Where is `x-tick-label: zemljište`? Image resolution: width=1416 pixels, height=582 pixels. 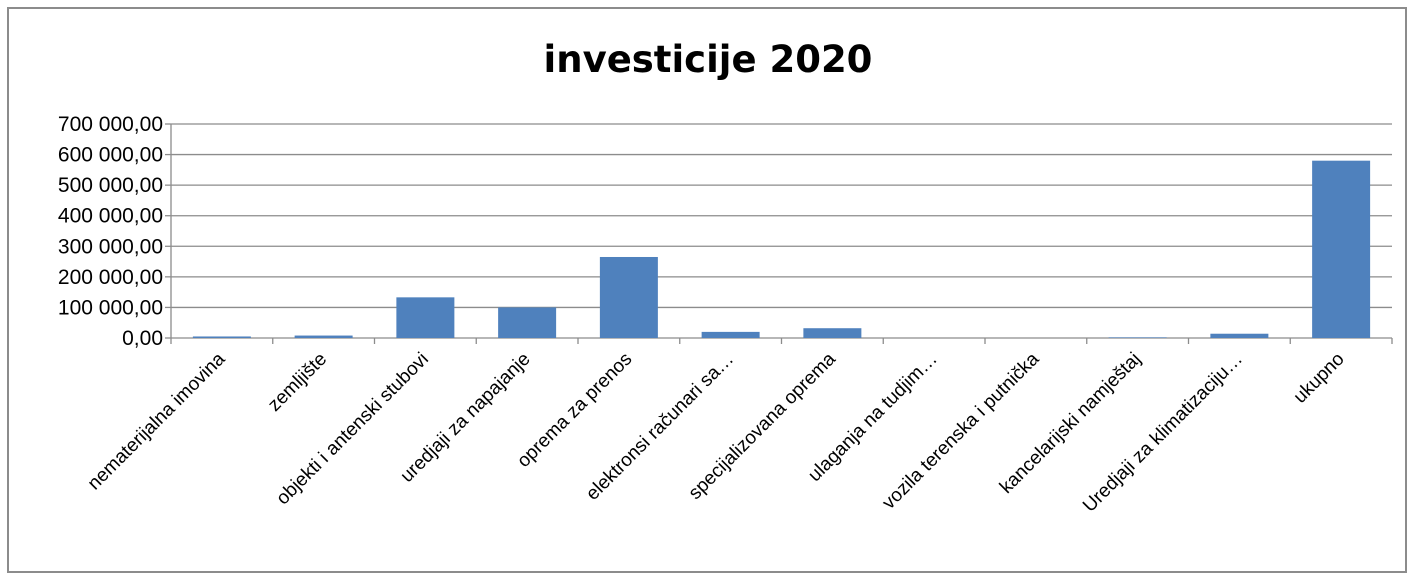
x-tick-label: zemljište is located at coordinates (297, 382).